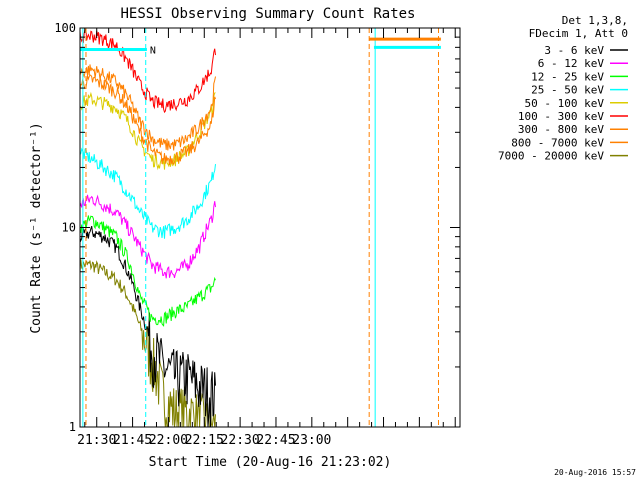 Image resolution: width=640 pixels, height=480 pixels. I want to click on legend-entry-label: 800 - 7000 keV, so click(557, 142).